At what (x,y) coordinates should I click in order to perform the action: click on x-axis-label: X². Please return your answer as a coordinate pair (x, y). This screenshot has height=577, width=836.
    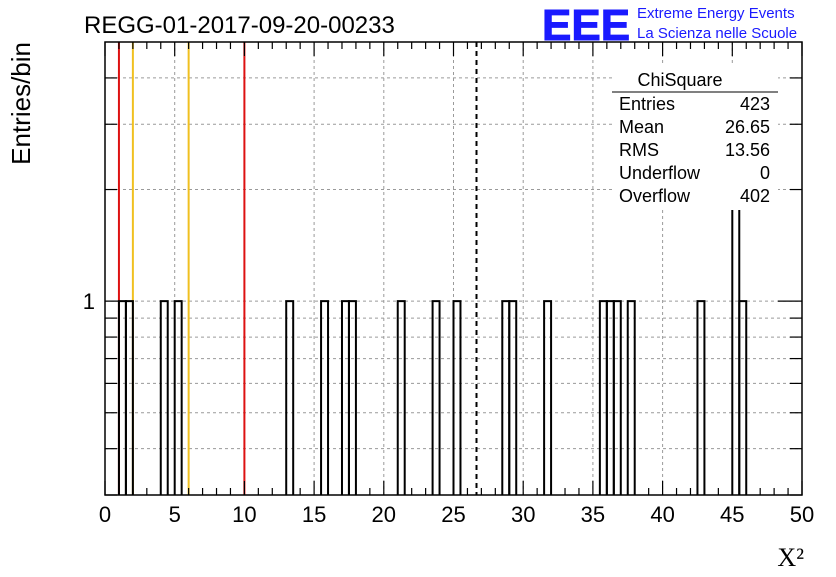
    Looking at the image, I should click on (790, 557).